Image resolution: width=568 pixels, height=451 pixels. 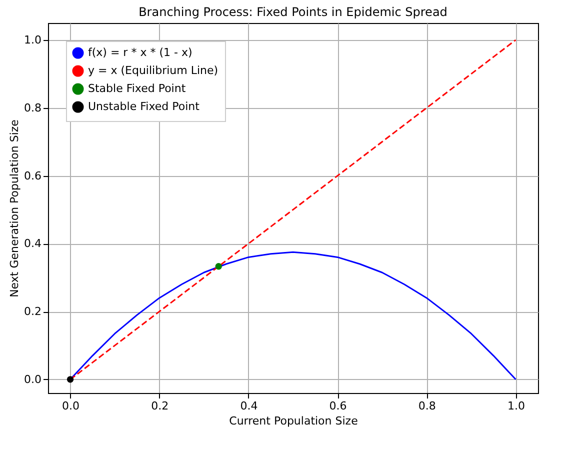 I want to click on legend-label: y = x (Equilibrium Line), so click(x=153, y=70).